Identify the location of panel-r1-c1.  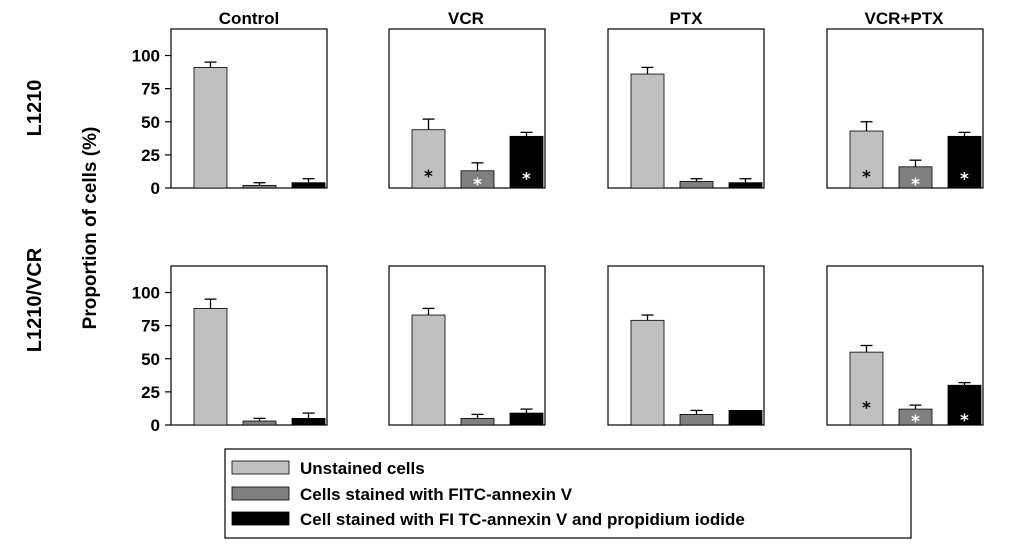
(467, 345).